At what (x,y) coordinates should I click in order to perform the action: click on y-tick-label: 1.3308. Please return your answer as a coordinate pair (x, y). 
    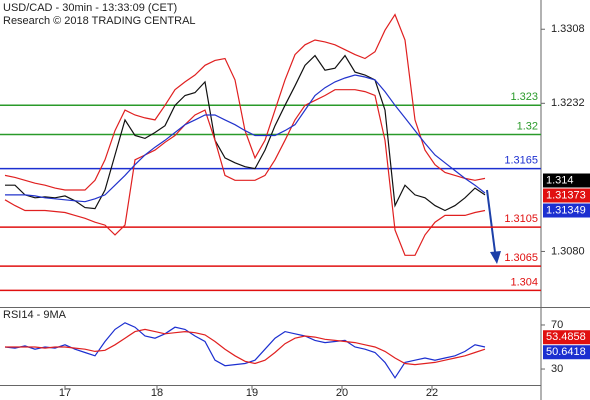
    Looking at the image, I should click on (568, 29).